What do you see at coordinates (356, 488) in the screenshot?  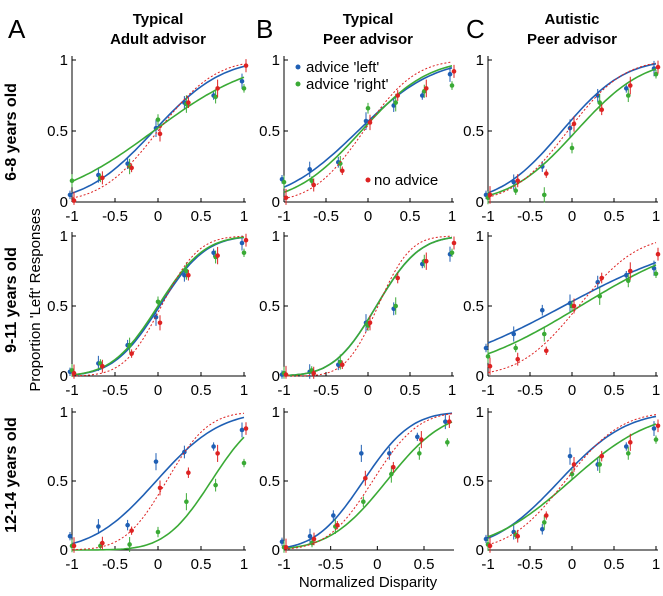 I see `panel-r3-c2: 0 0.5 1 -1 -0.5 0 0.5` at bounding box center [356, 488].